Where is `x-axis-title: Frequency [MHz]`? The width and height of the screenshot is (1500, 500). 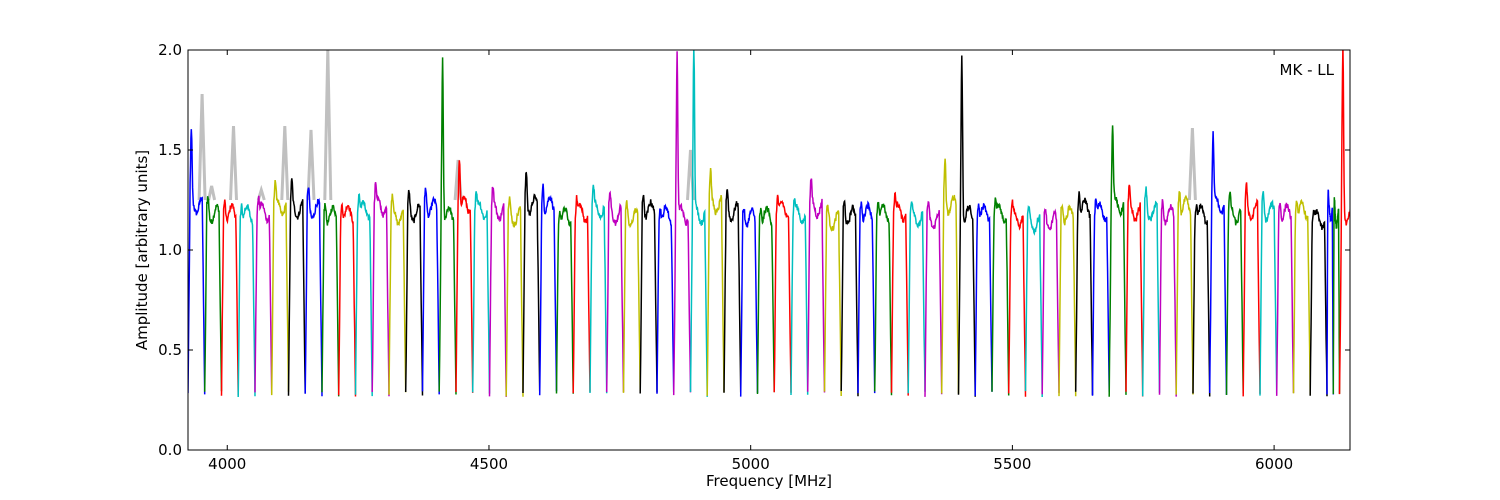 x-axis-title: Frequency [MHz] is located at coordinates (769, 481).